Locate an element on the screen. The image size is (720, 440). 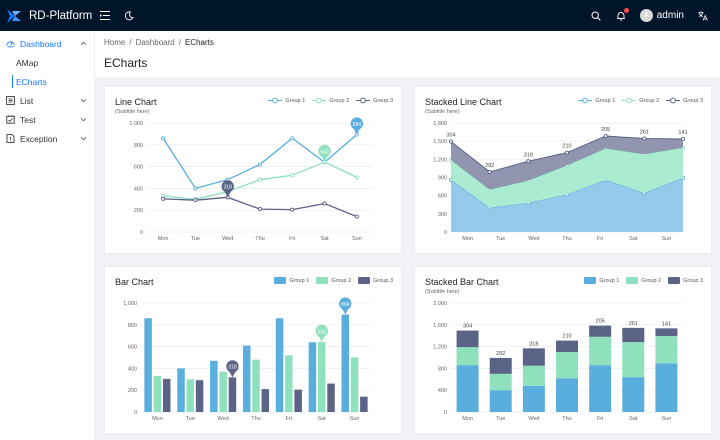
data-label: 304 is located at coordinates (450, 136).